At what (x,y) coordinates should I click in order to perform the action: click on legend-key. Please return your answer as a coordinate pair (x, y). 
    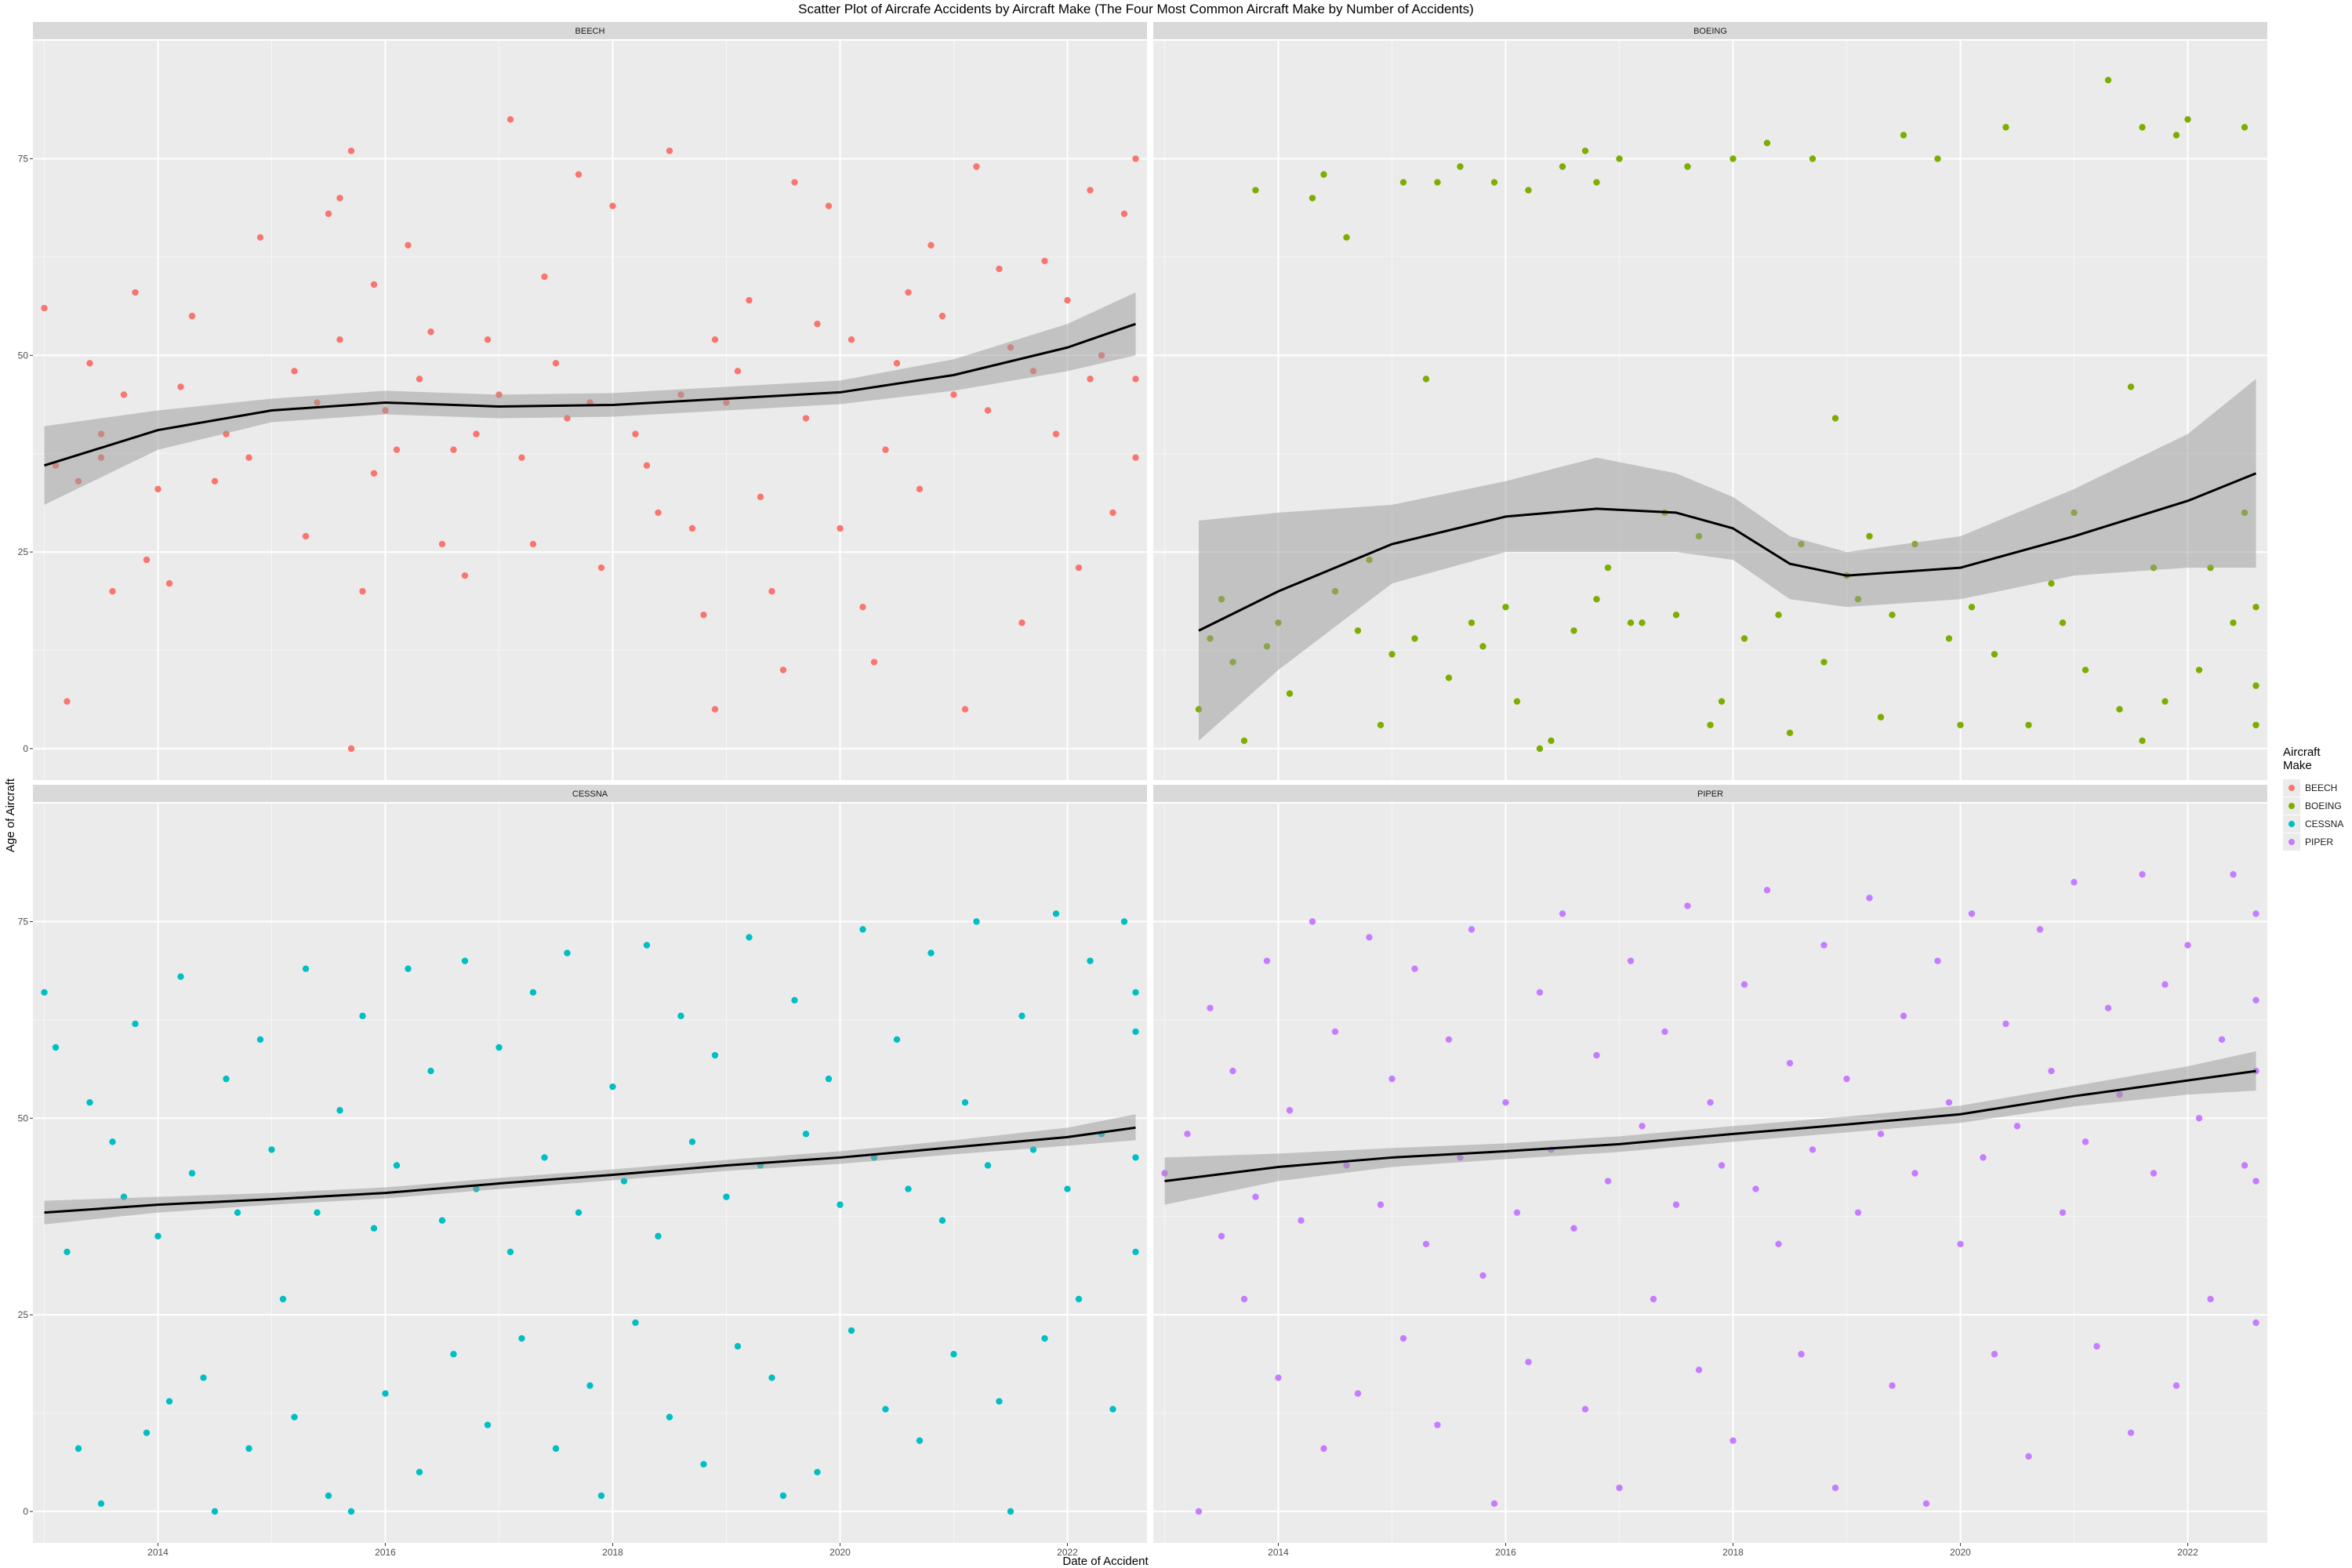
    Looking at the image, I should click on (2291, 788).